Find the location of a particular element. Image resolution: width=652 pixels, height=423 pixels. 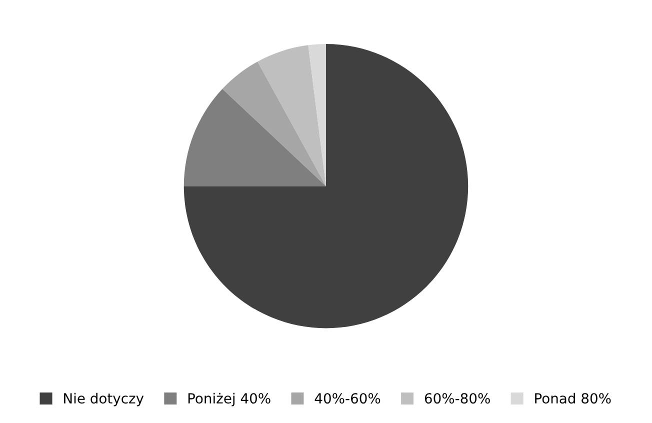

legend-label: Ponad 80% is located at coordinates (573, 398).